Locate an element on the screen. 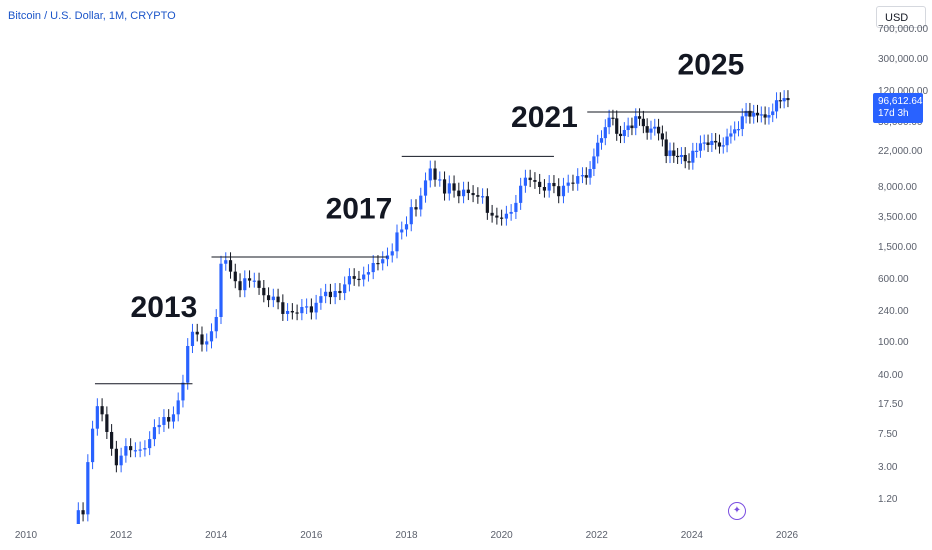 This screenshot has width=932, height=550. time-tick-label: 2026 is located at coordinates (787, 535).